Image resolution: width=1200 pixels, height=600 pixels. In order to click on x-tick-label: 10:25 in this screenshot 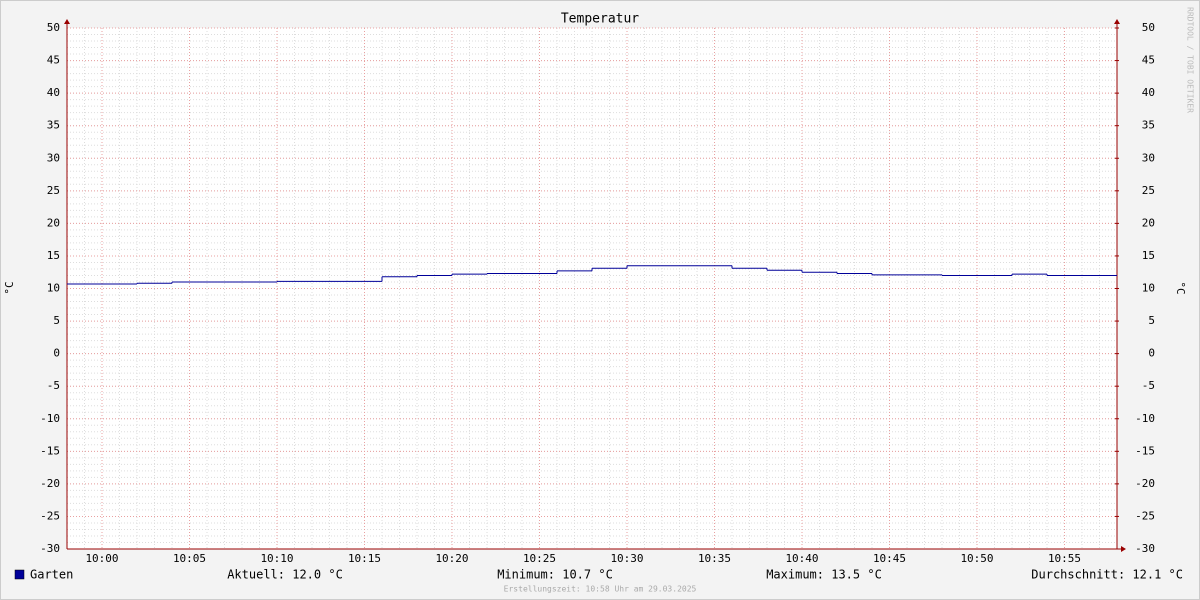, I will do `click(539, 558)`.